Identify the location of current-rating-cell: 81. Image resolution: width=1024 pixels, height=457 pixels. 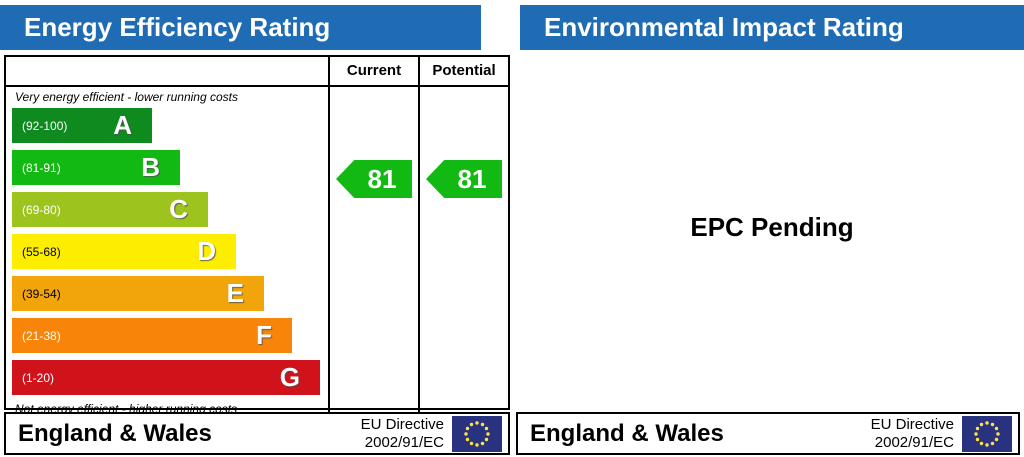
(373, 251).